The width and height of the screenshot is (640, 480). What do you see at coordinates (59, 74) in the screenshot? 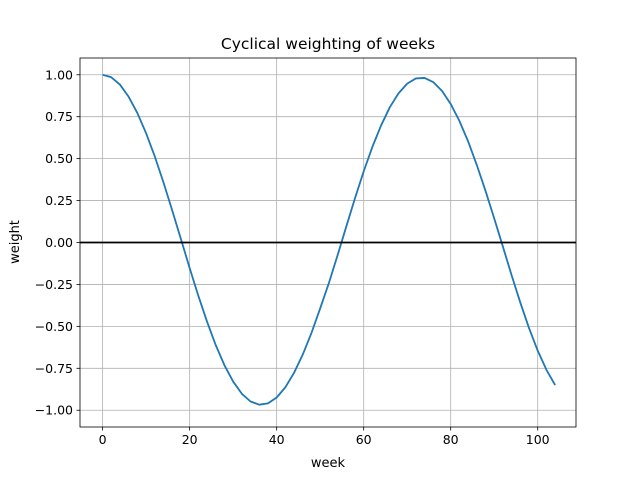
I see `y-tick-label: 1.00` at bounding box center [59, 74].